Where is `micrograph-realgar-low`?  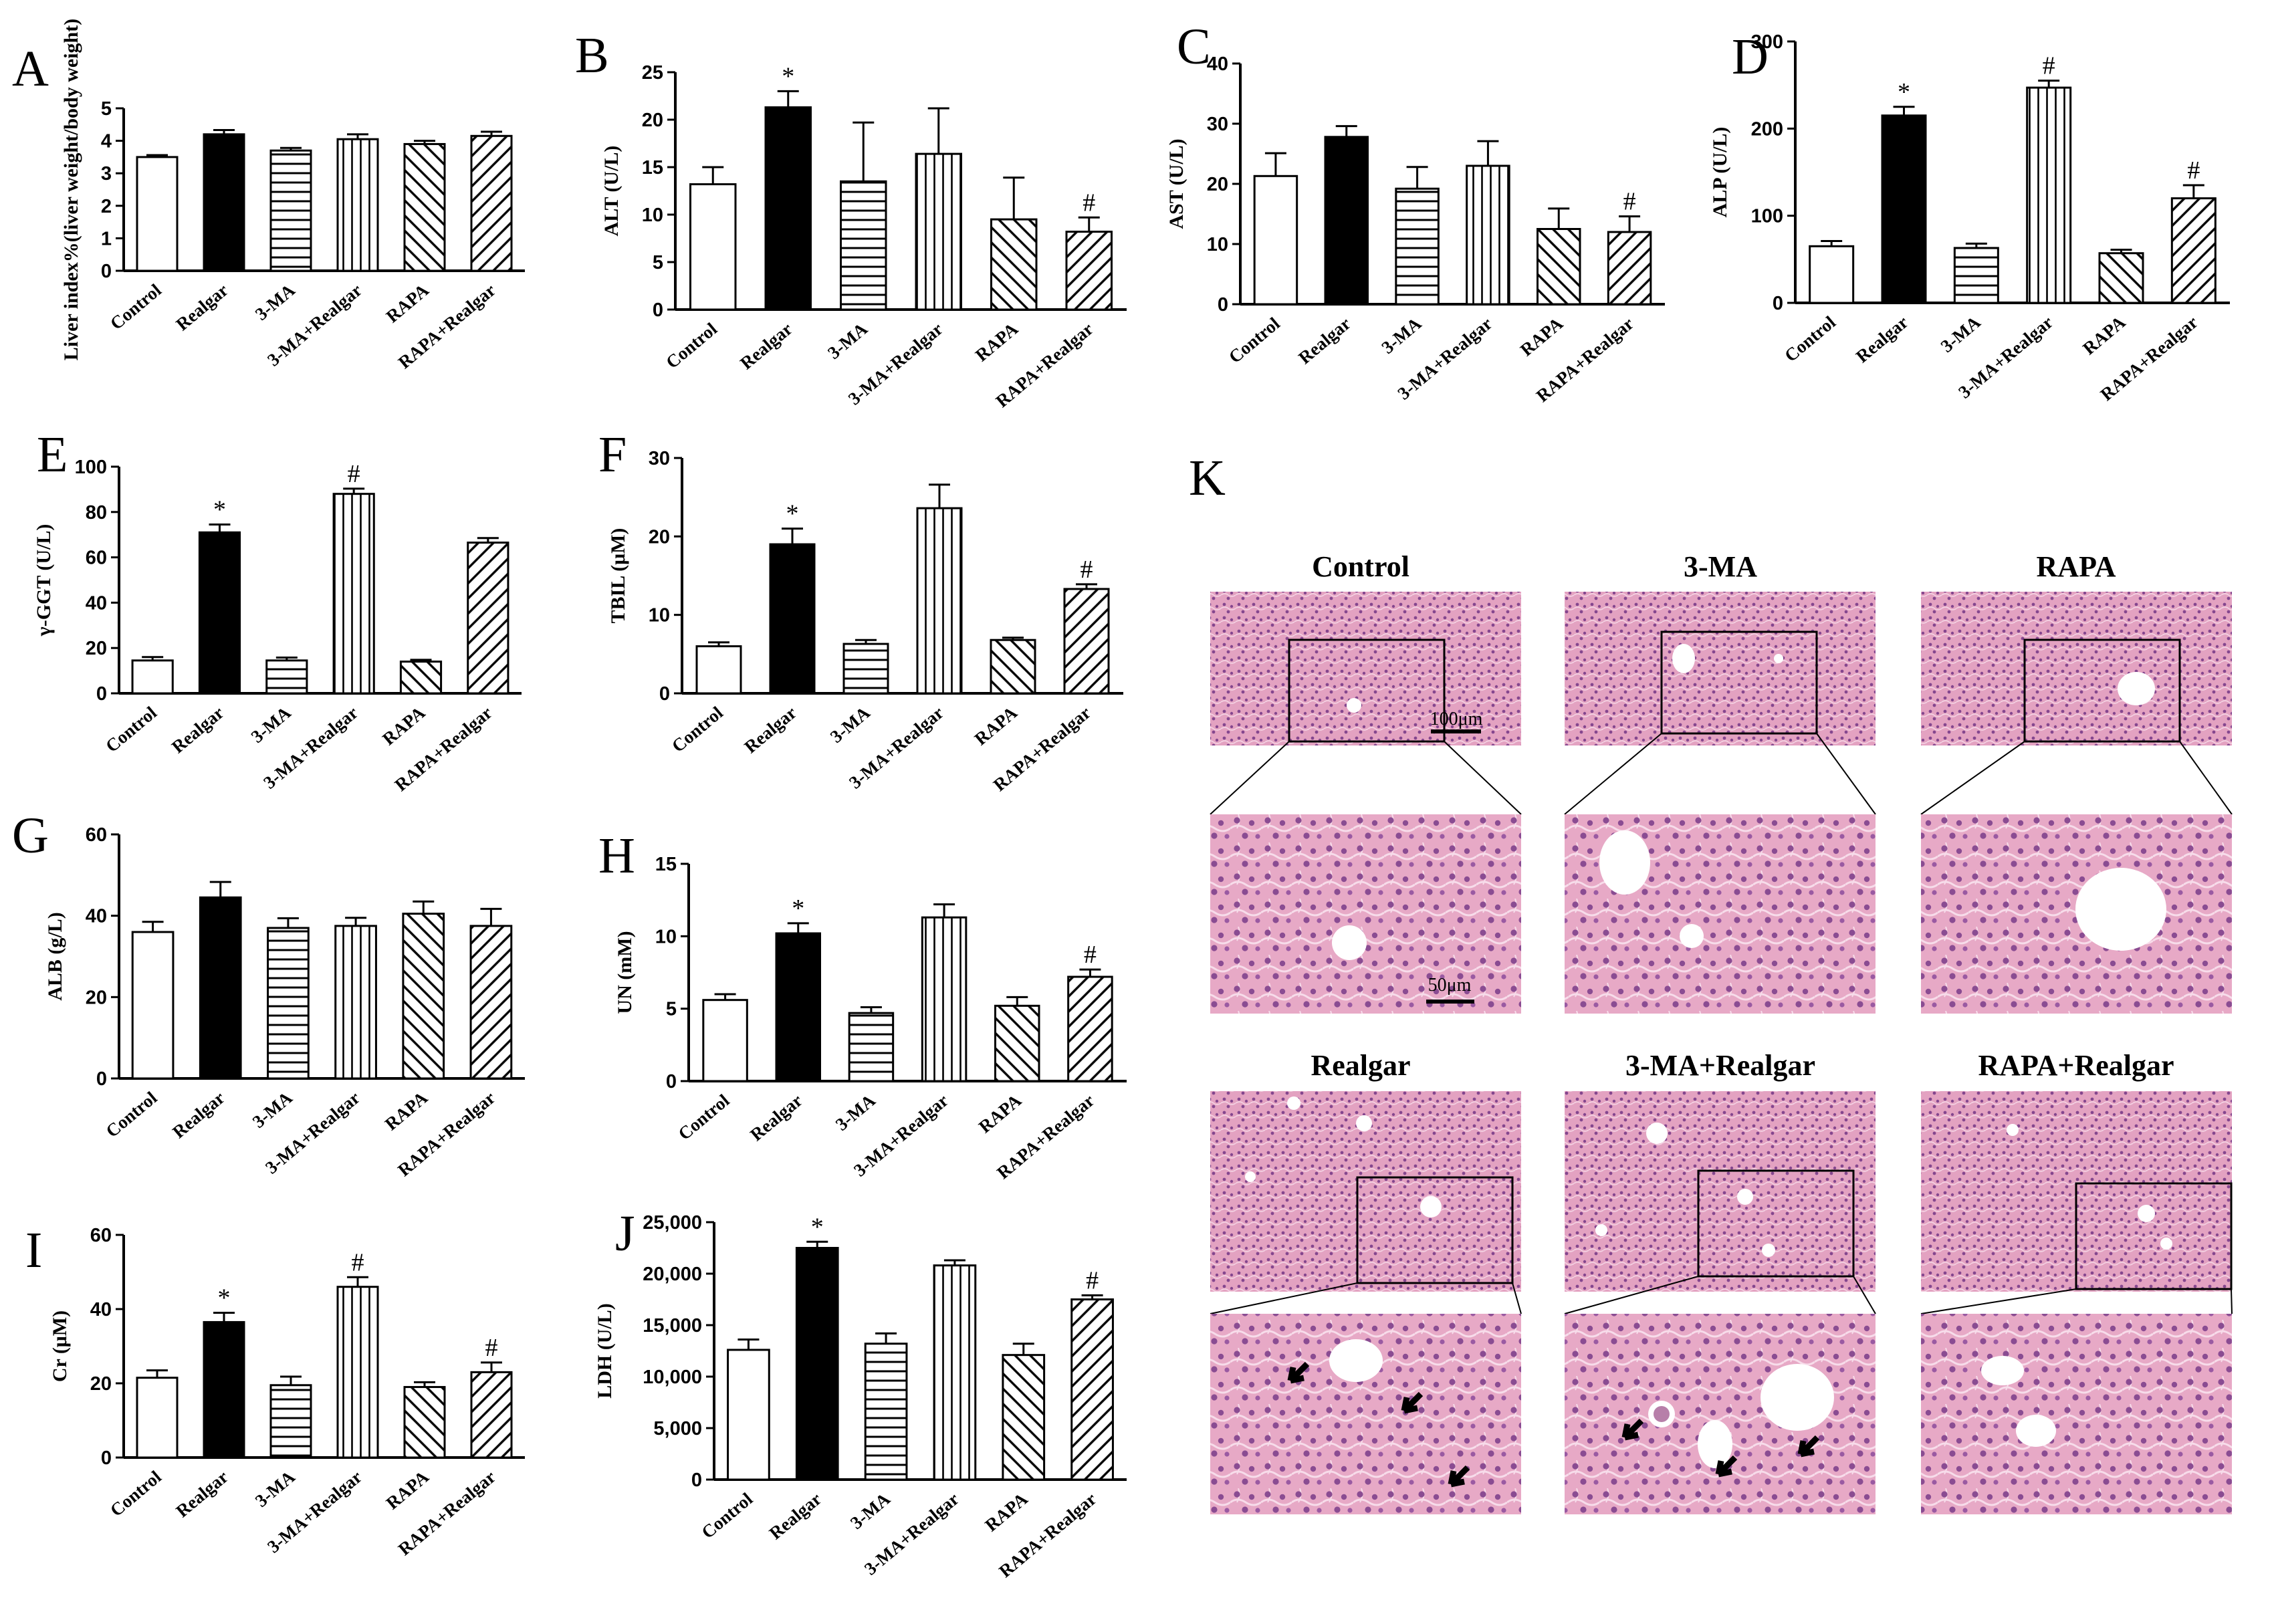 micrograph-realgar-low is located at coordinates (1365, 1191).